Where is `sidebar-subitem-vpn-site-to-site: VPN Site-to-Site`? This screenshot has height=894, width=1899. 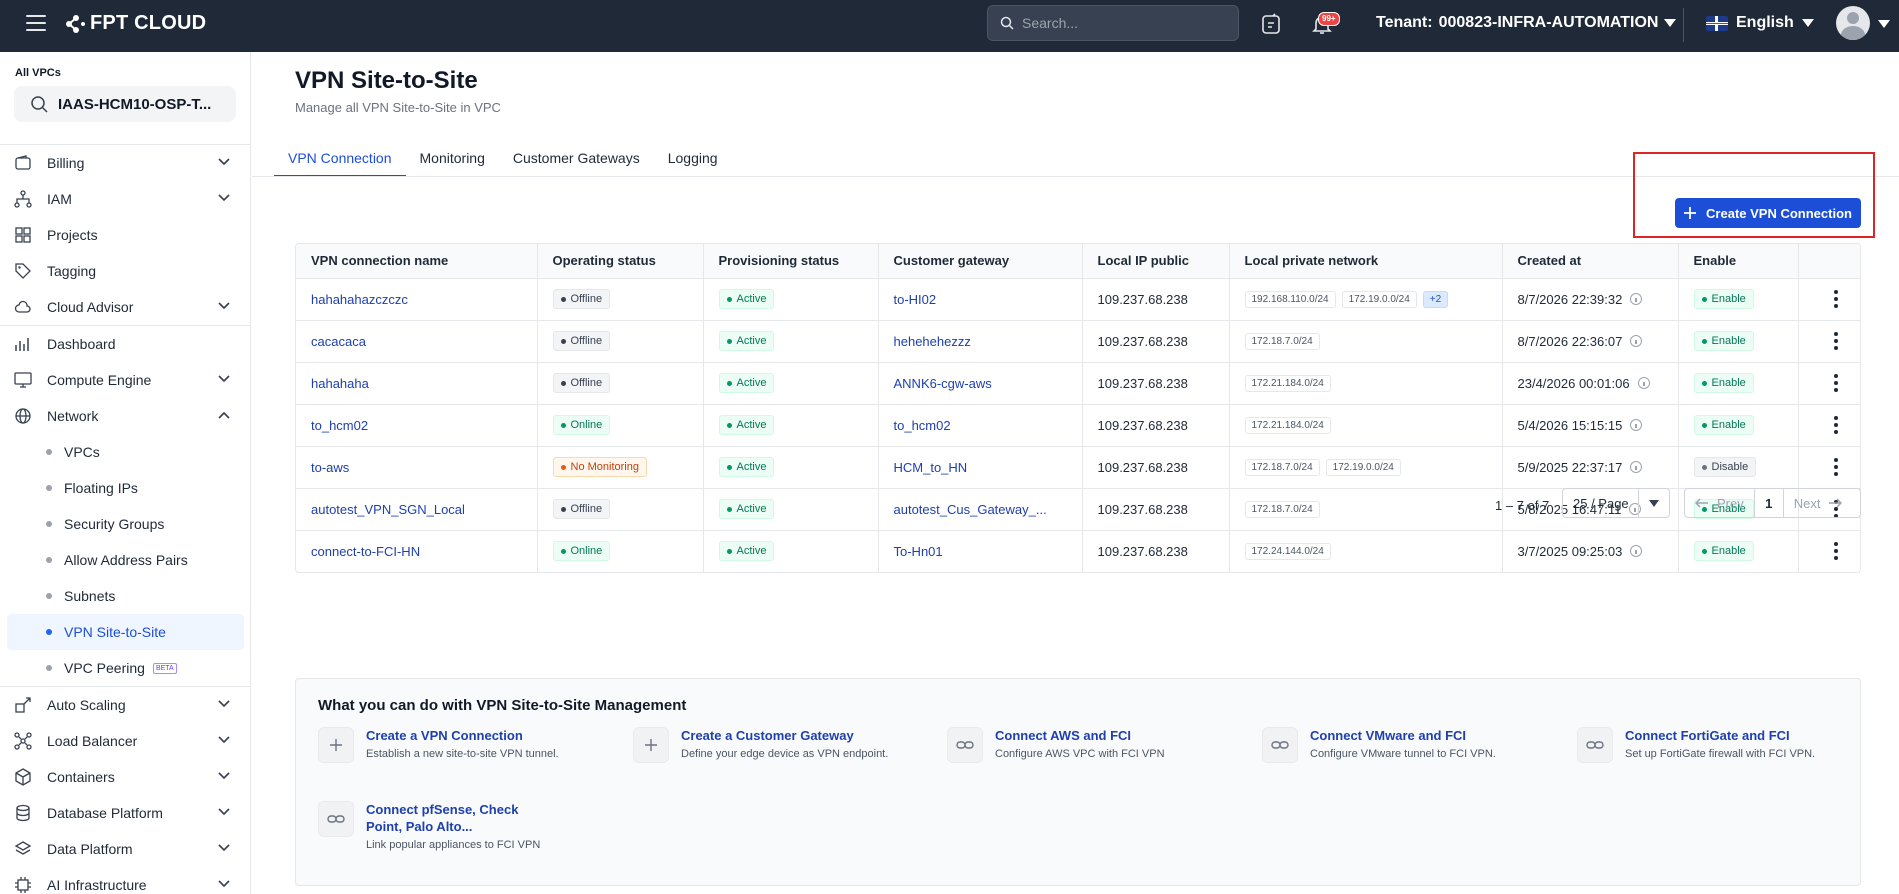
sidebar-subitem-vpn-site-to-site: VPN Site-to-Site is located at coordinates (125, 632).